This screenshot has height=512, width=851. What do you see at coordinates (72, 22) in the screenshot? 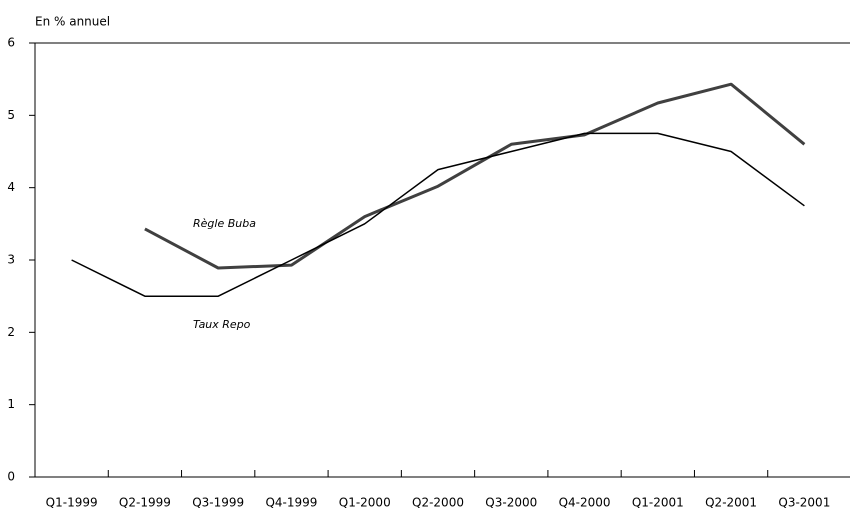
I see `y-axis-label: En % annuel` at bounding box center [72, 22].